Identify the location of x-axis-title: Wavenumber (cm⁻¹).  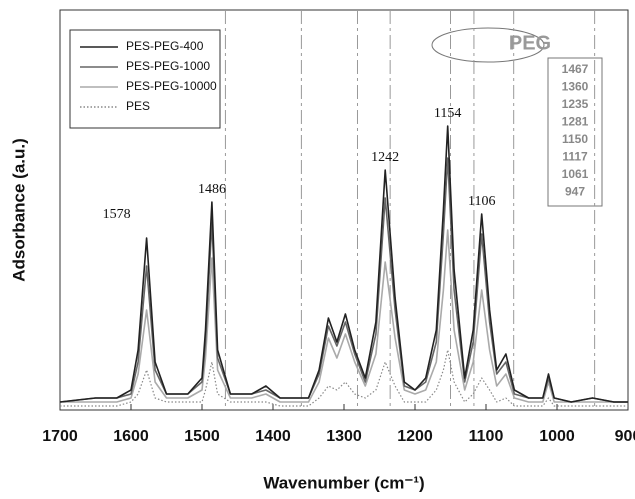
(343, 482).